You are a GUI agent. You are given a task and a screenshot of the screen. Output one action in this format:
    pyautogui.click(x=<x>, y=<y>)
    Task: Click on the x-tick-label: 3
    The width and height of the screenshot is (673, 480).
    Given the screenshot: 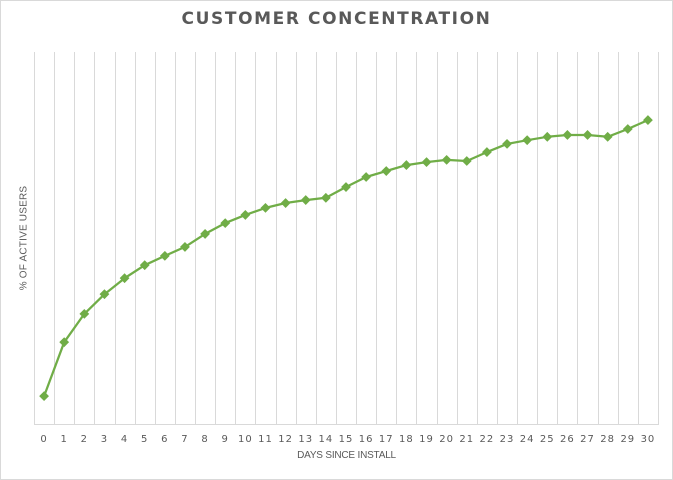 What is the action you would take?
    pyautogui.click(x=104, y=439)
    